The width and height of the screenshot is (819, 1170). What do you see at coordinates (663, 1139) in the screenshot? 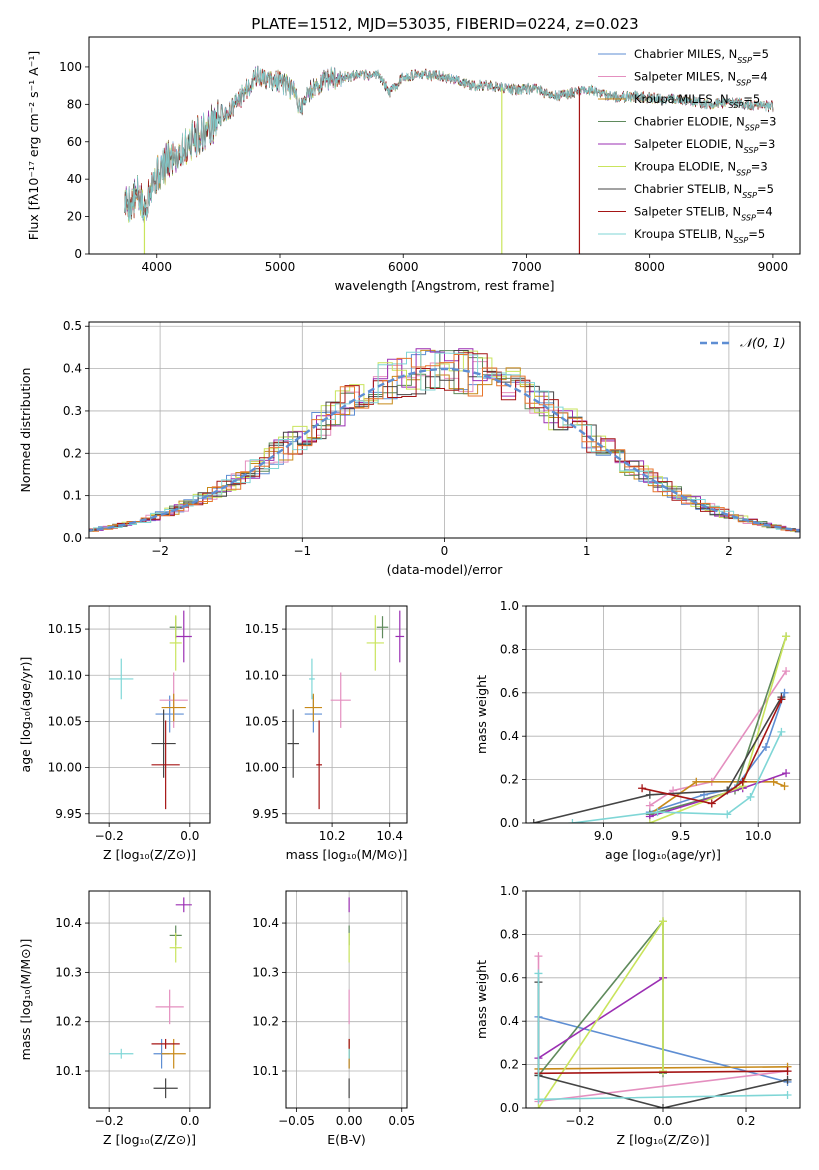
I see `weight_vs_z-xlabel: Z [log₁₀(Z/Z⊙)]` at bounding box center [663, 1139].